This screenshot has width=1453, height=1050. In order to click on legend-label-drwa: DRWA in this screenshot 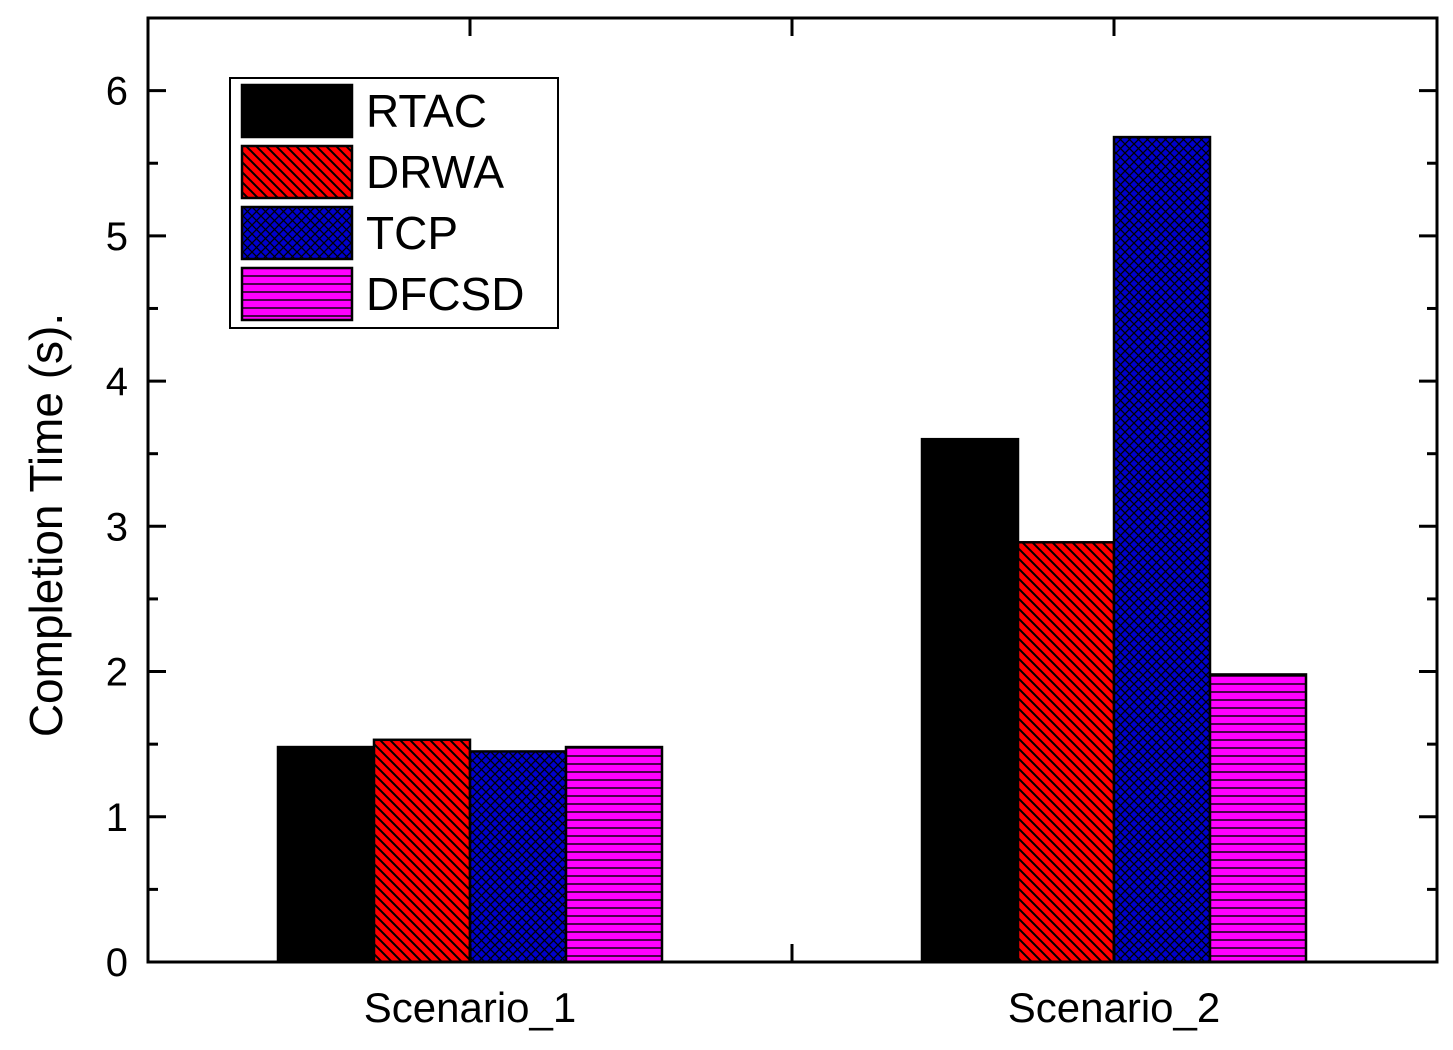, I will do `click(435, 172)`.